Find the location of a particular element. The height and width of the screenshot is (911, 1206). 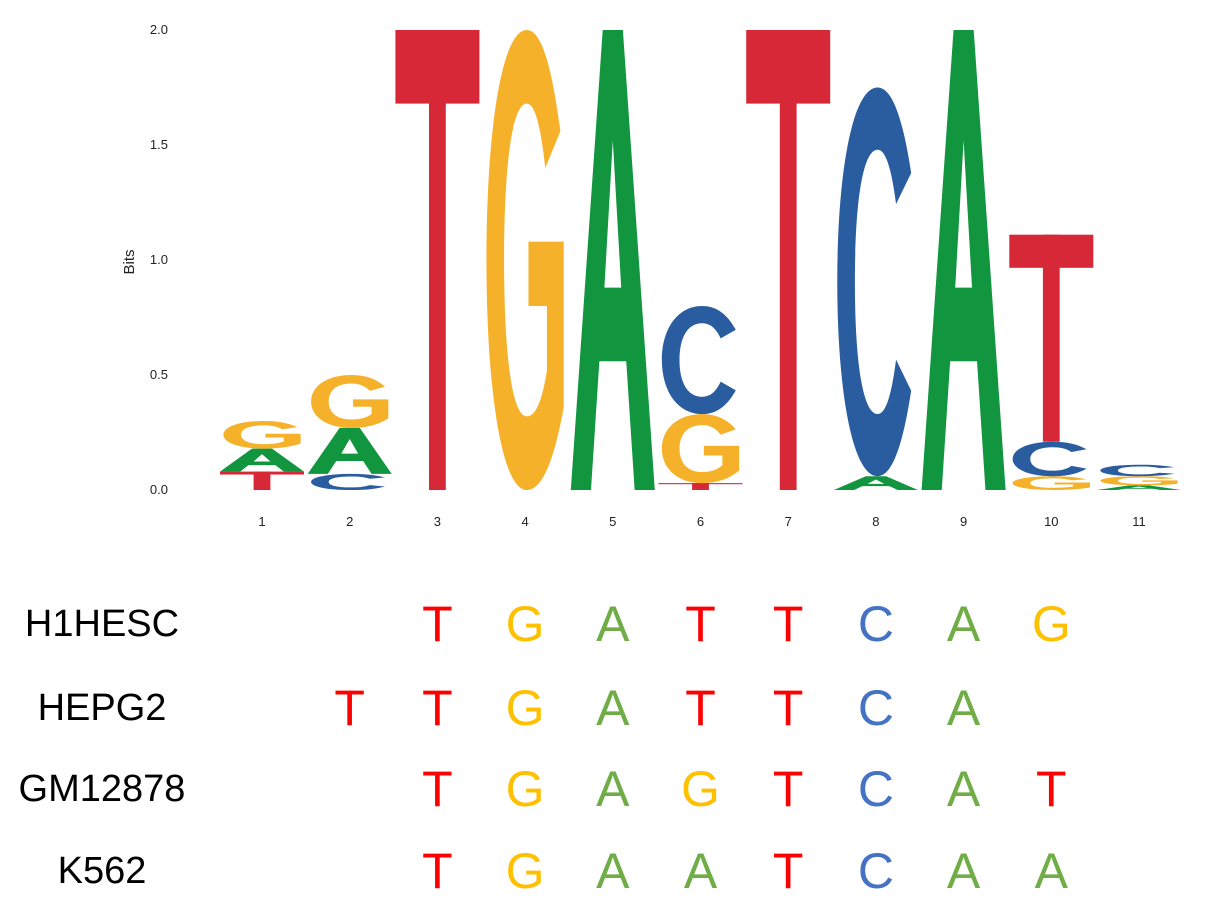

y-tick-label: 0.5 is located at coordinates (159, 374).